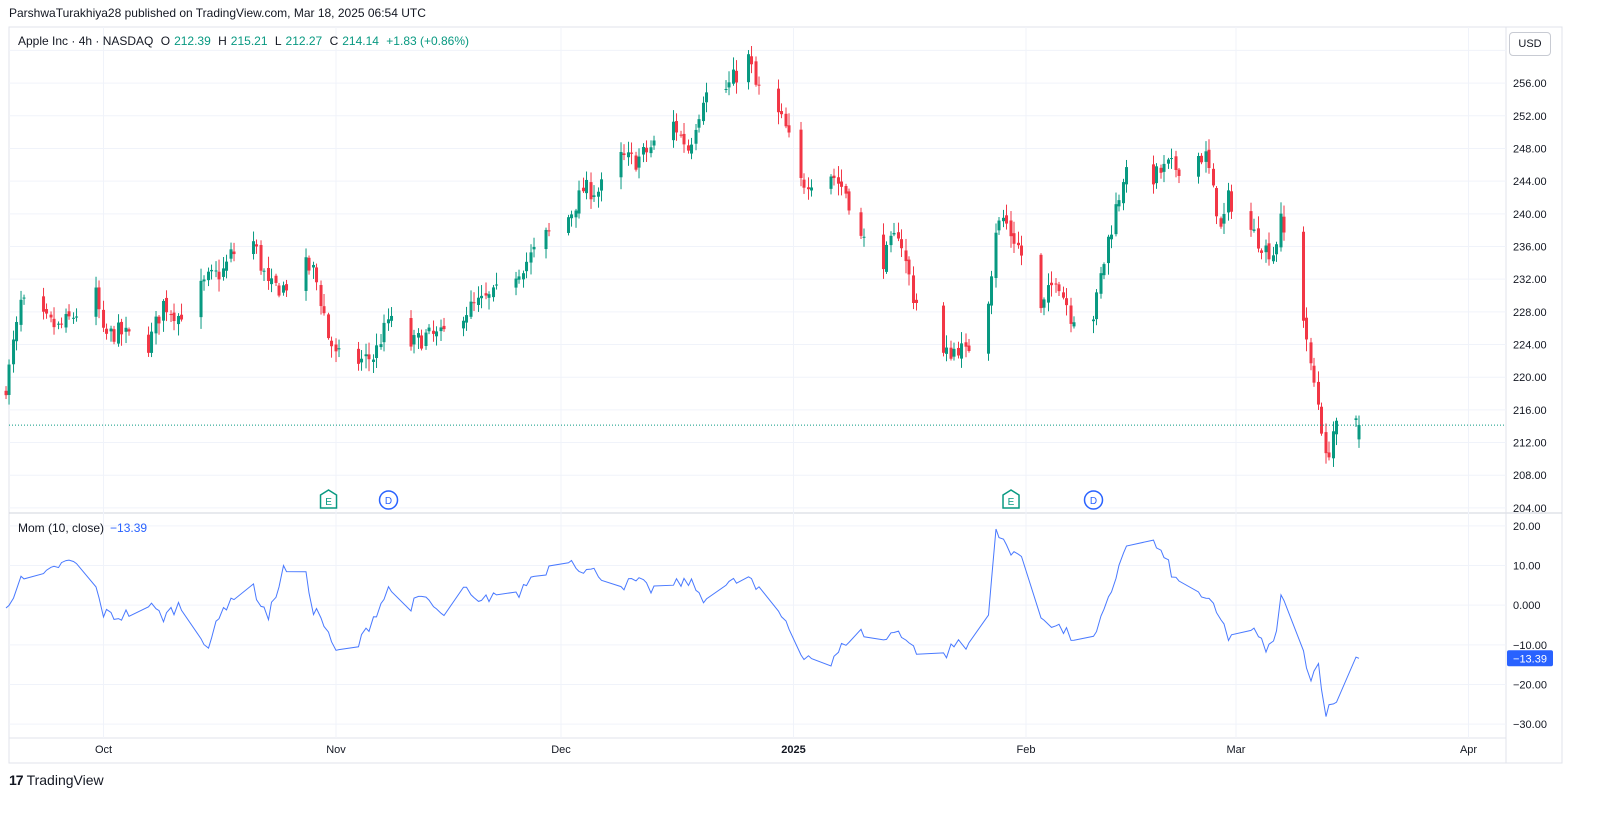  I want to click on momentum-value: −13.39, so click(129, 528).